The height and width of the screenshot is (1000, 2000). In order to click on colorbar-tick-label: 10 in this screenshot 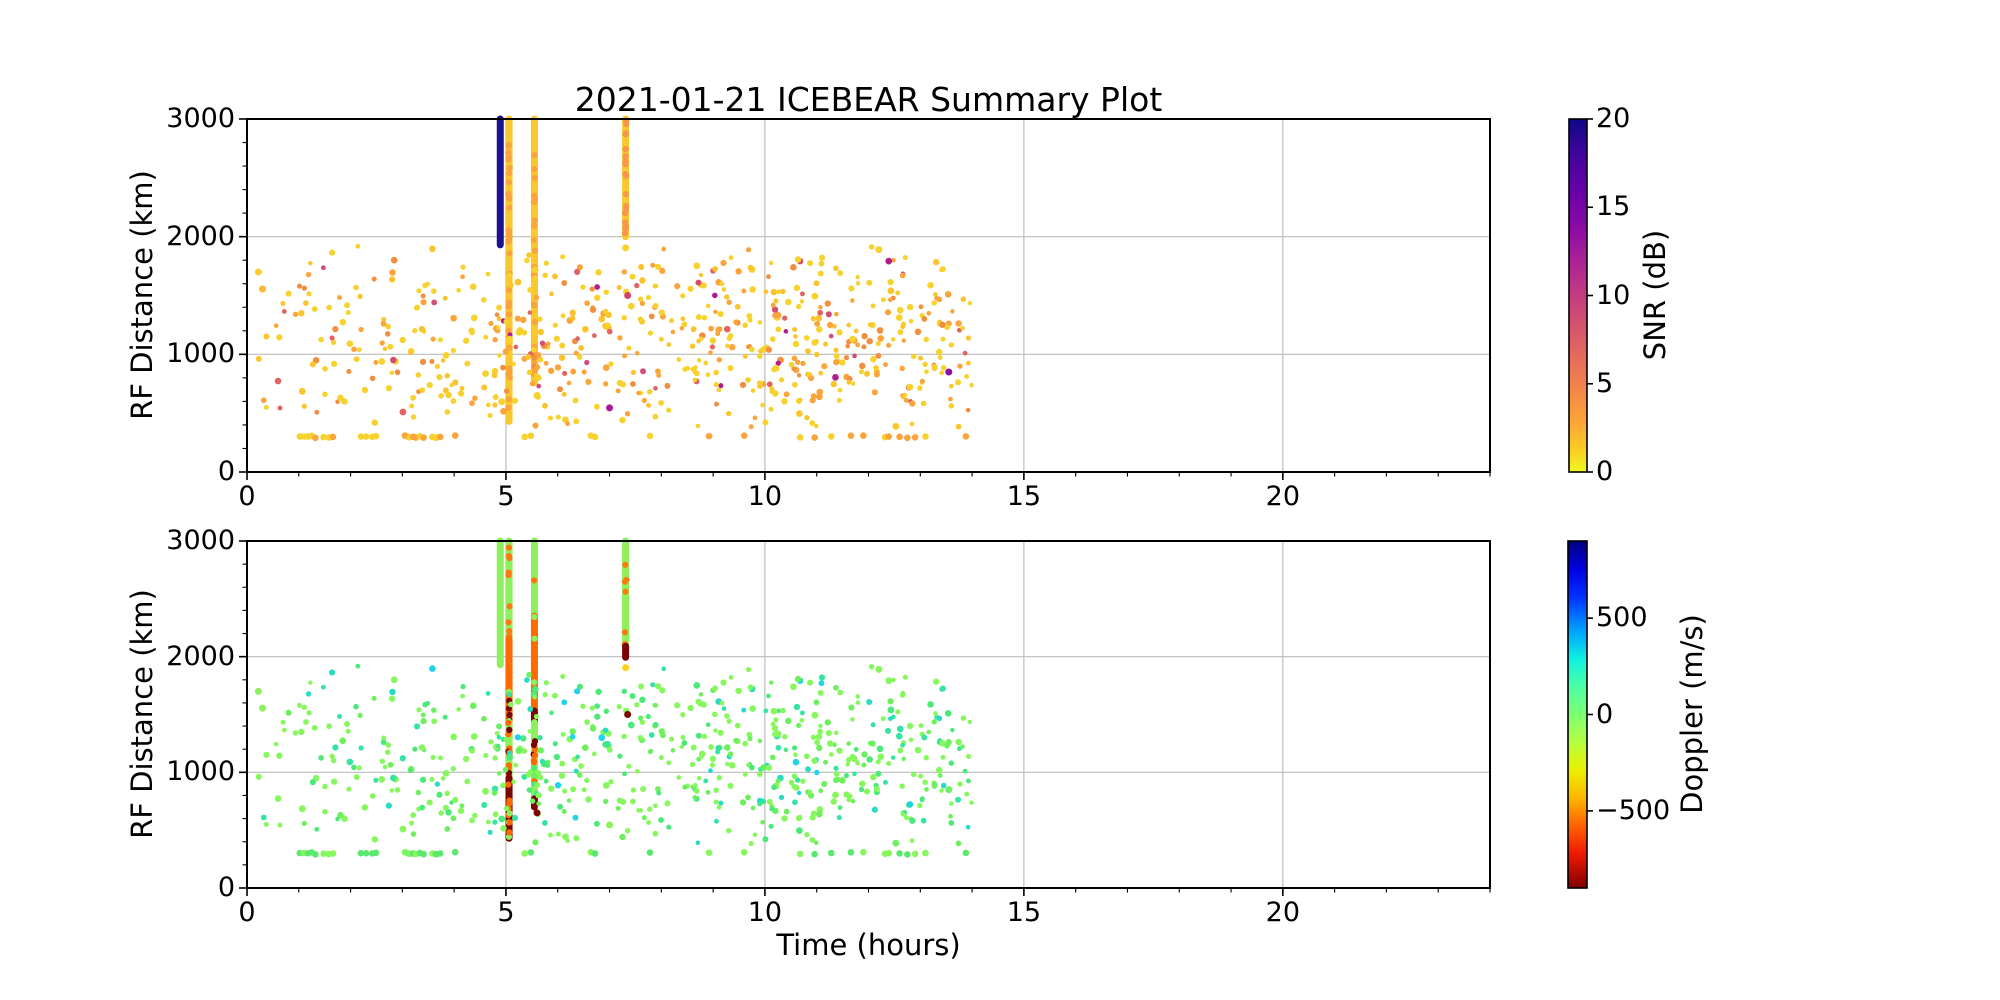, I will do `click(1613, 295)`.